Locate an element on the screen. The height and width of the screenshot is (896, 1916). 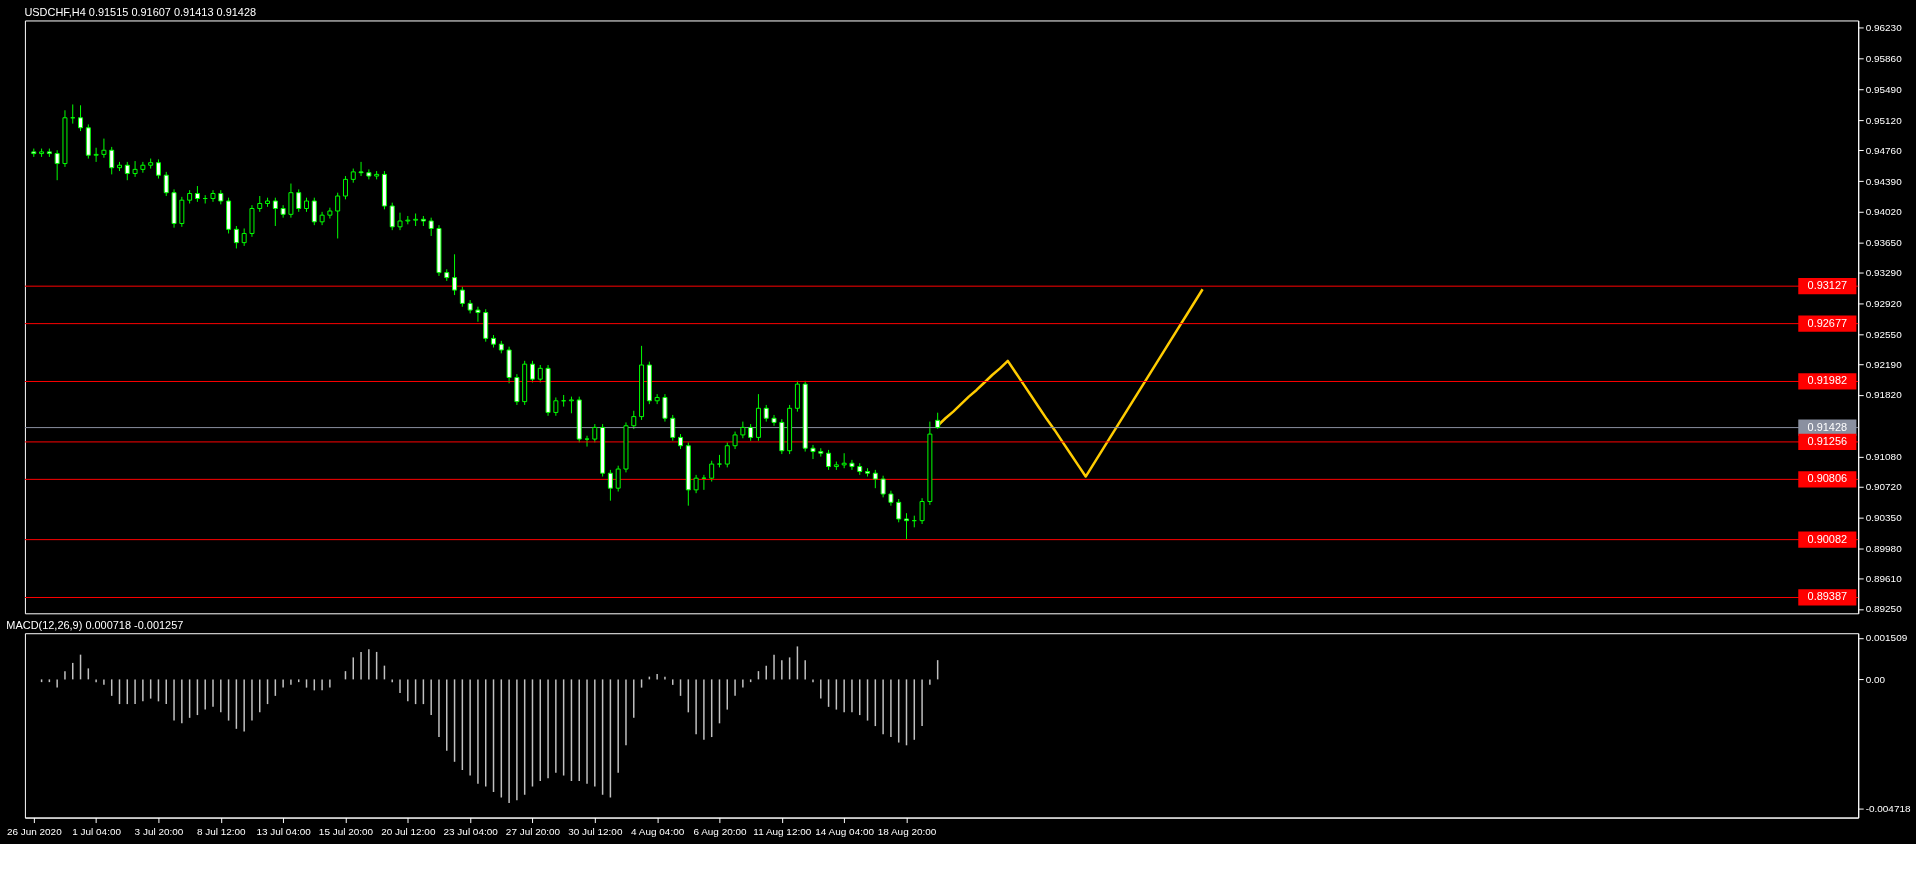
x-tick-label: 14 Aug 04:00 is located at coordinates (845, 831).